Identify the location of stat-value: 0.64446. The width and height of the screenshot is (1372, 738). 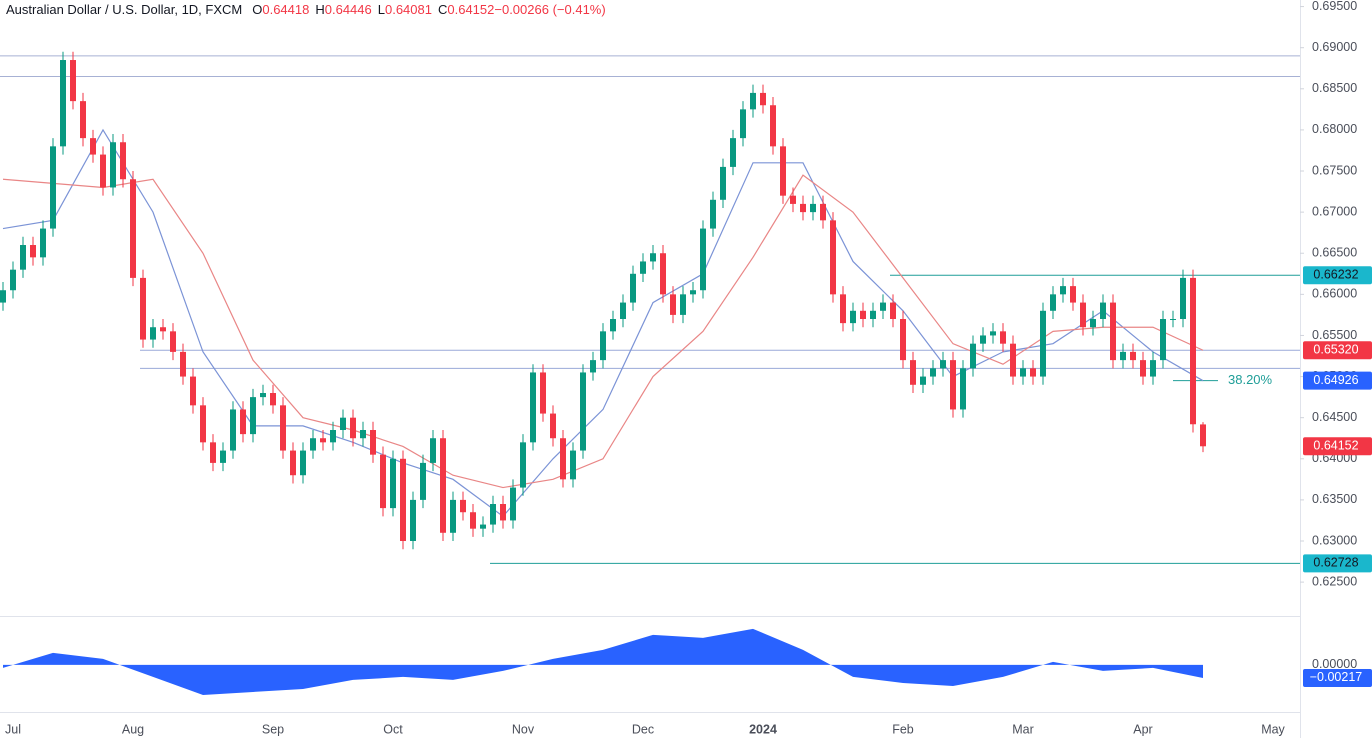
(348, 9).